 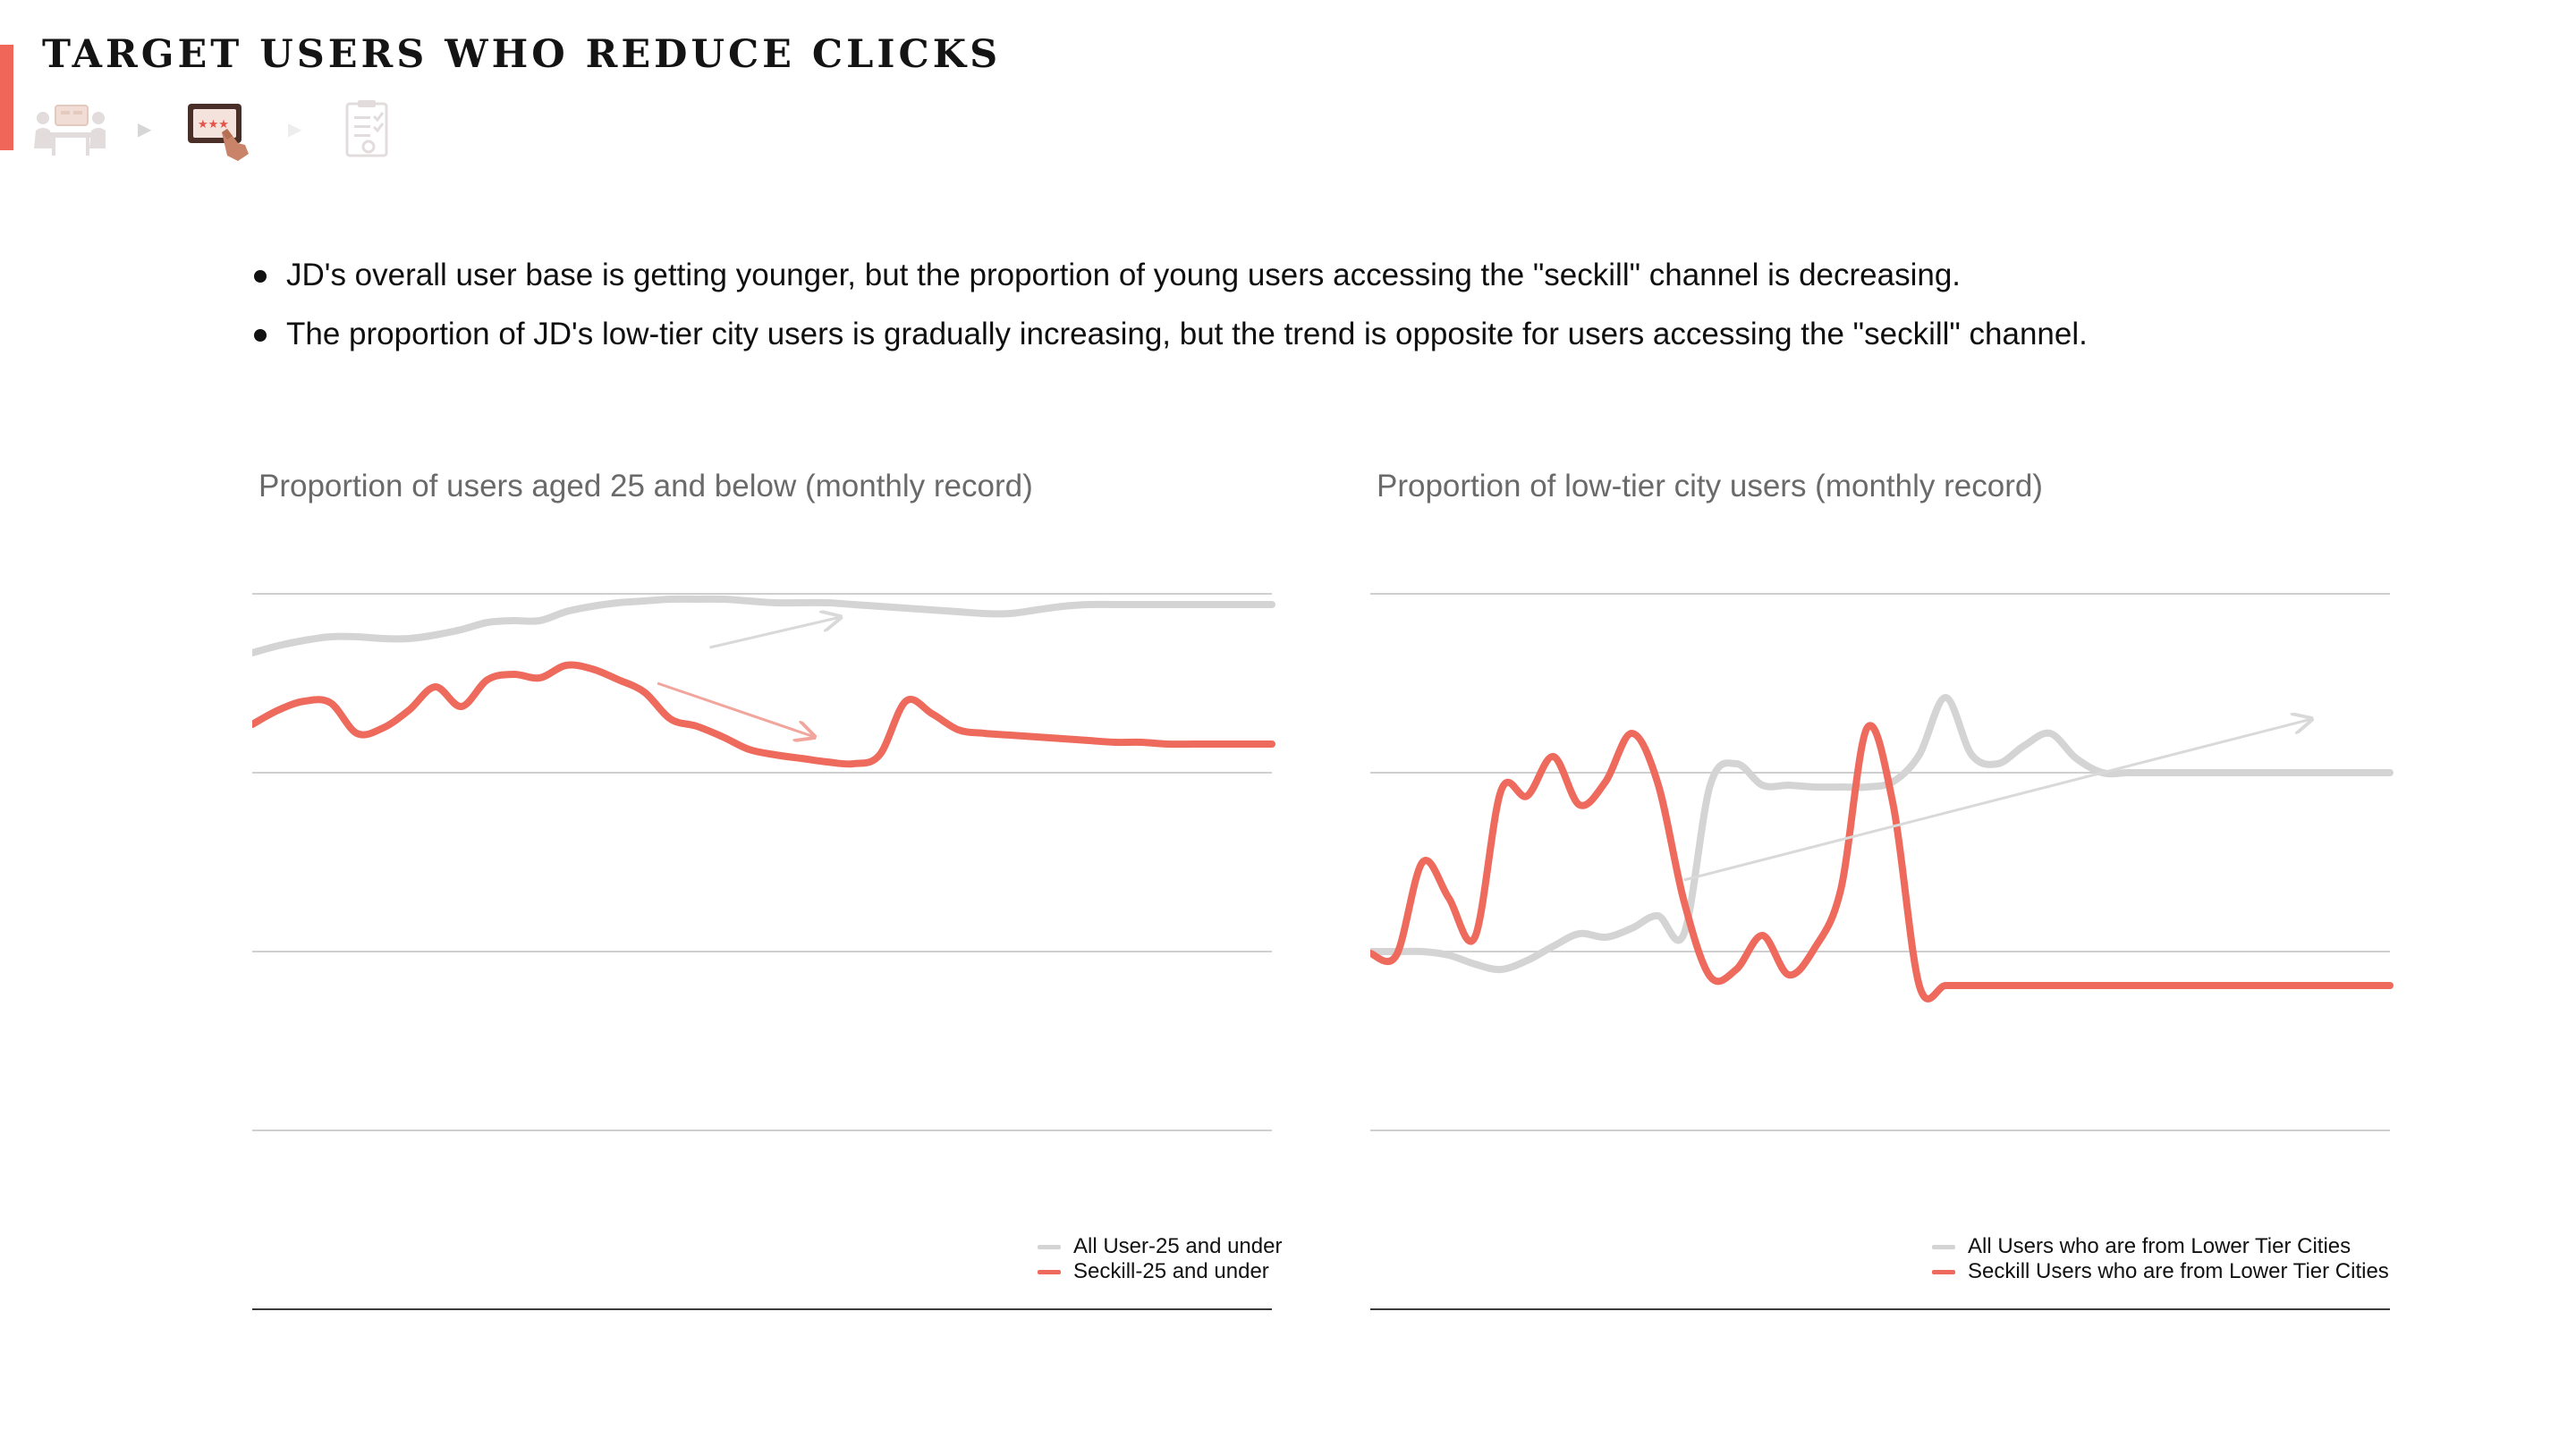 I want to click on page-title: TARGET USERS WHO REDUCE CLICKS, so click(x=522, y=54).